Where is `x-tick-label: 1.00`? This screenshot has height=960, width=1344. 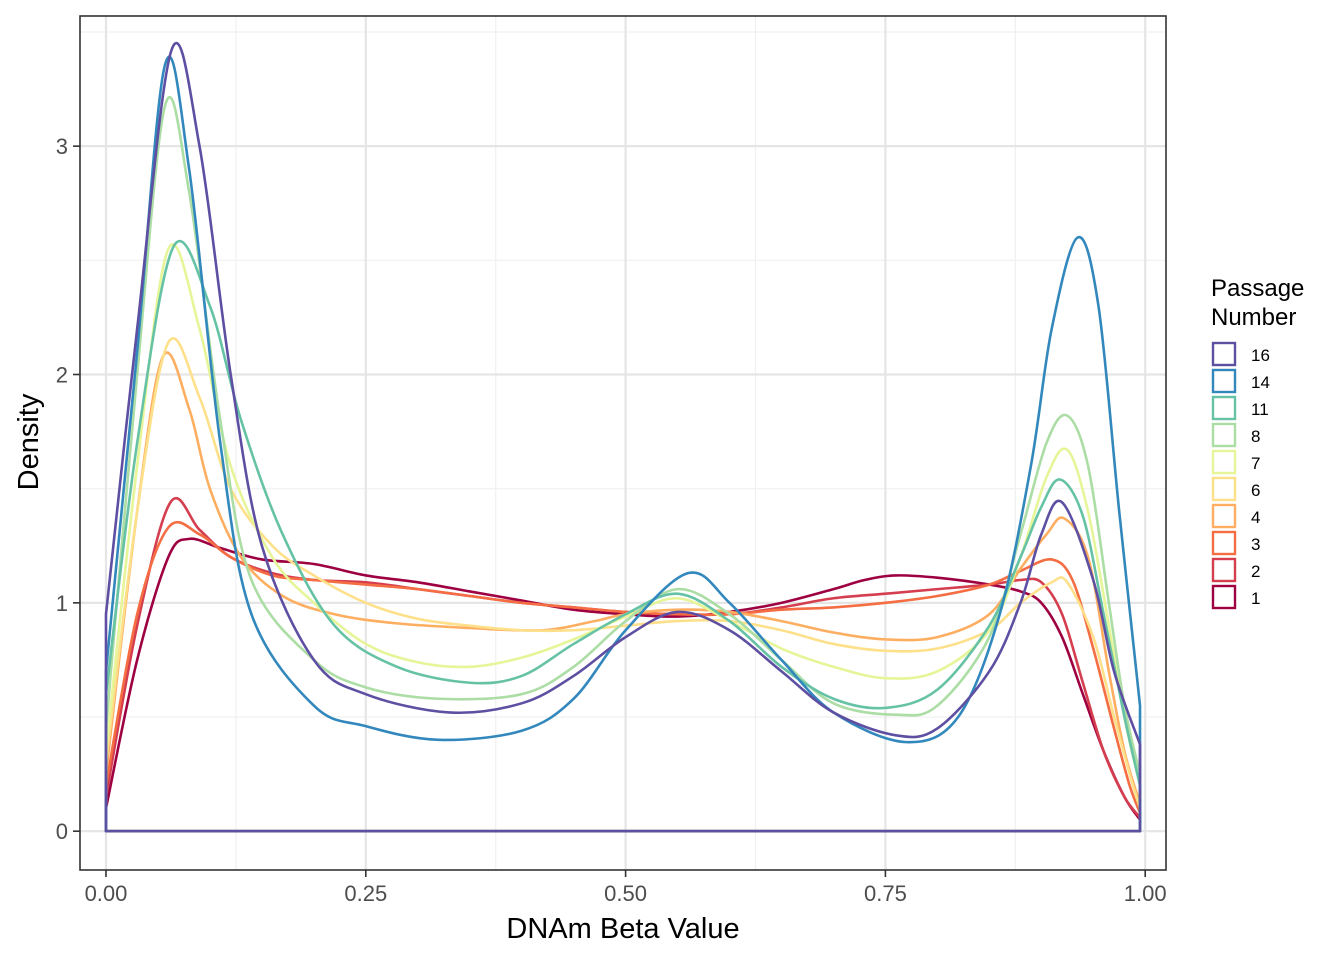
x-tick-label: 1.00 is located at coordinates (1145, 893).